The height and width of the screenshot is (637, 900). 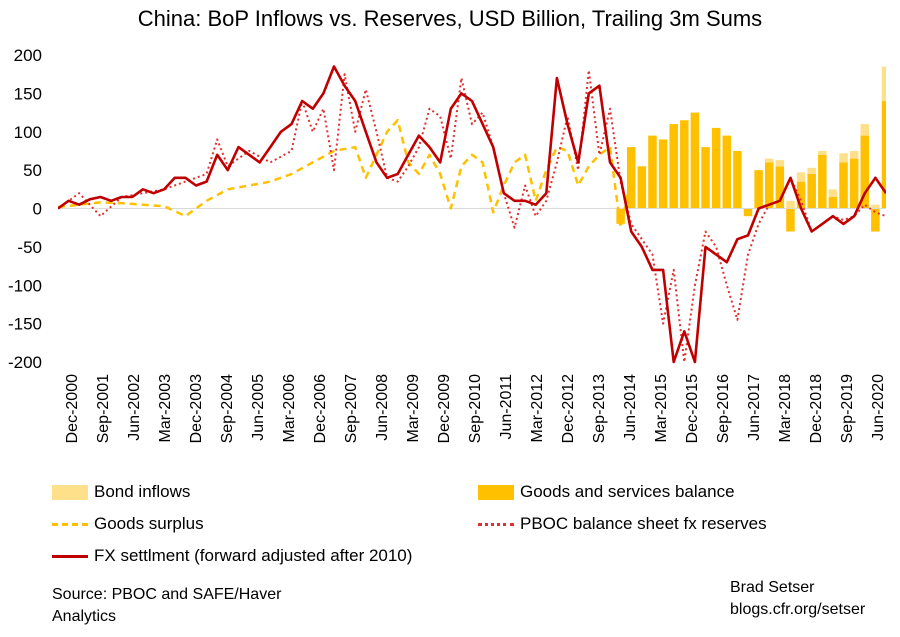 What do you see at coordinates (142, 491) in the screenshot?
I see `legend-label-bond-inflows: Bond inflows` at bounding box center [142, 491].